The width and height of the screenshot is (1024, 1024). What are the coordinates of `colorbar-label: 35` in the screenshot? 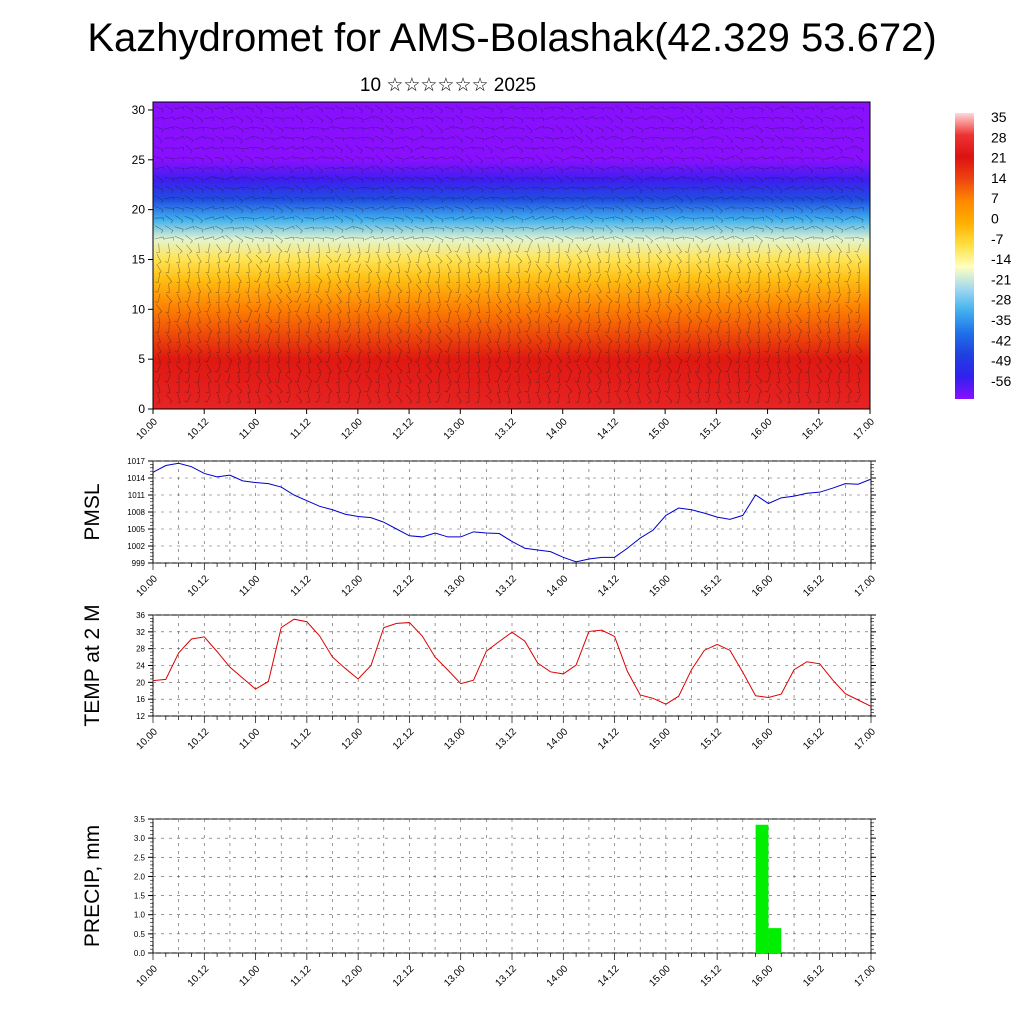 It's located at (999, 117).